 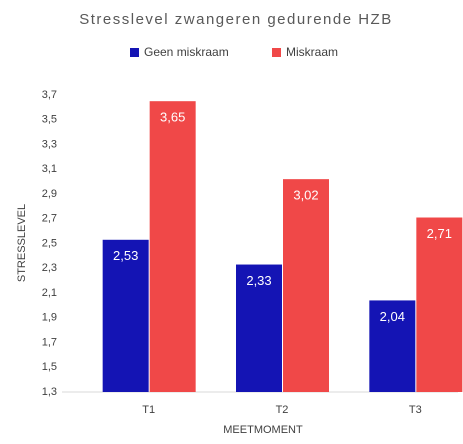 What do you see at coordinates (312, 52) in the screenshot?
I see `legend-label: Miskraam` at bounding box center [312, 52].